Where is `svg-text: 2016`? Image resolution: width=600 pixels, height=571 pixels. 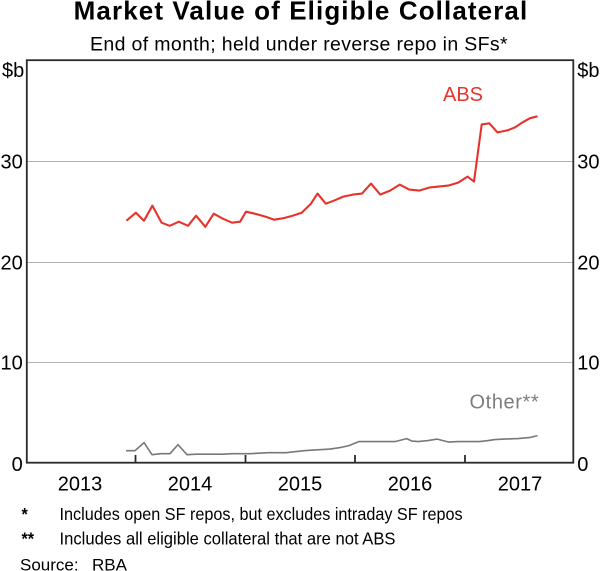
svg-text: 2016 is located at coordinates (410, 485).